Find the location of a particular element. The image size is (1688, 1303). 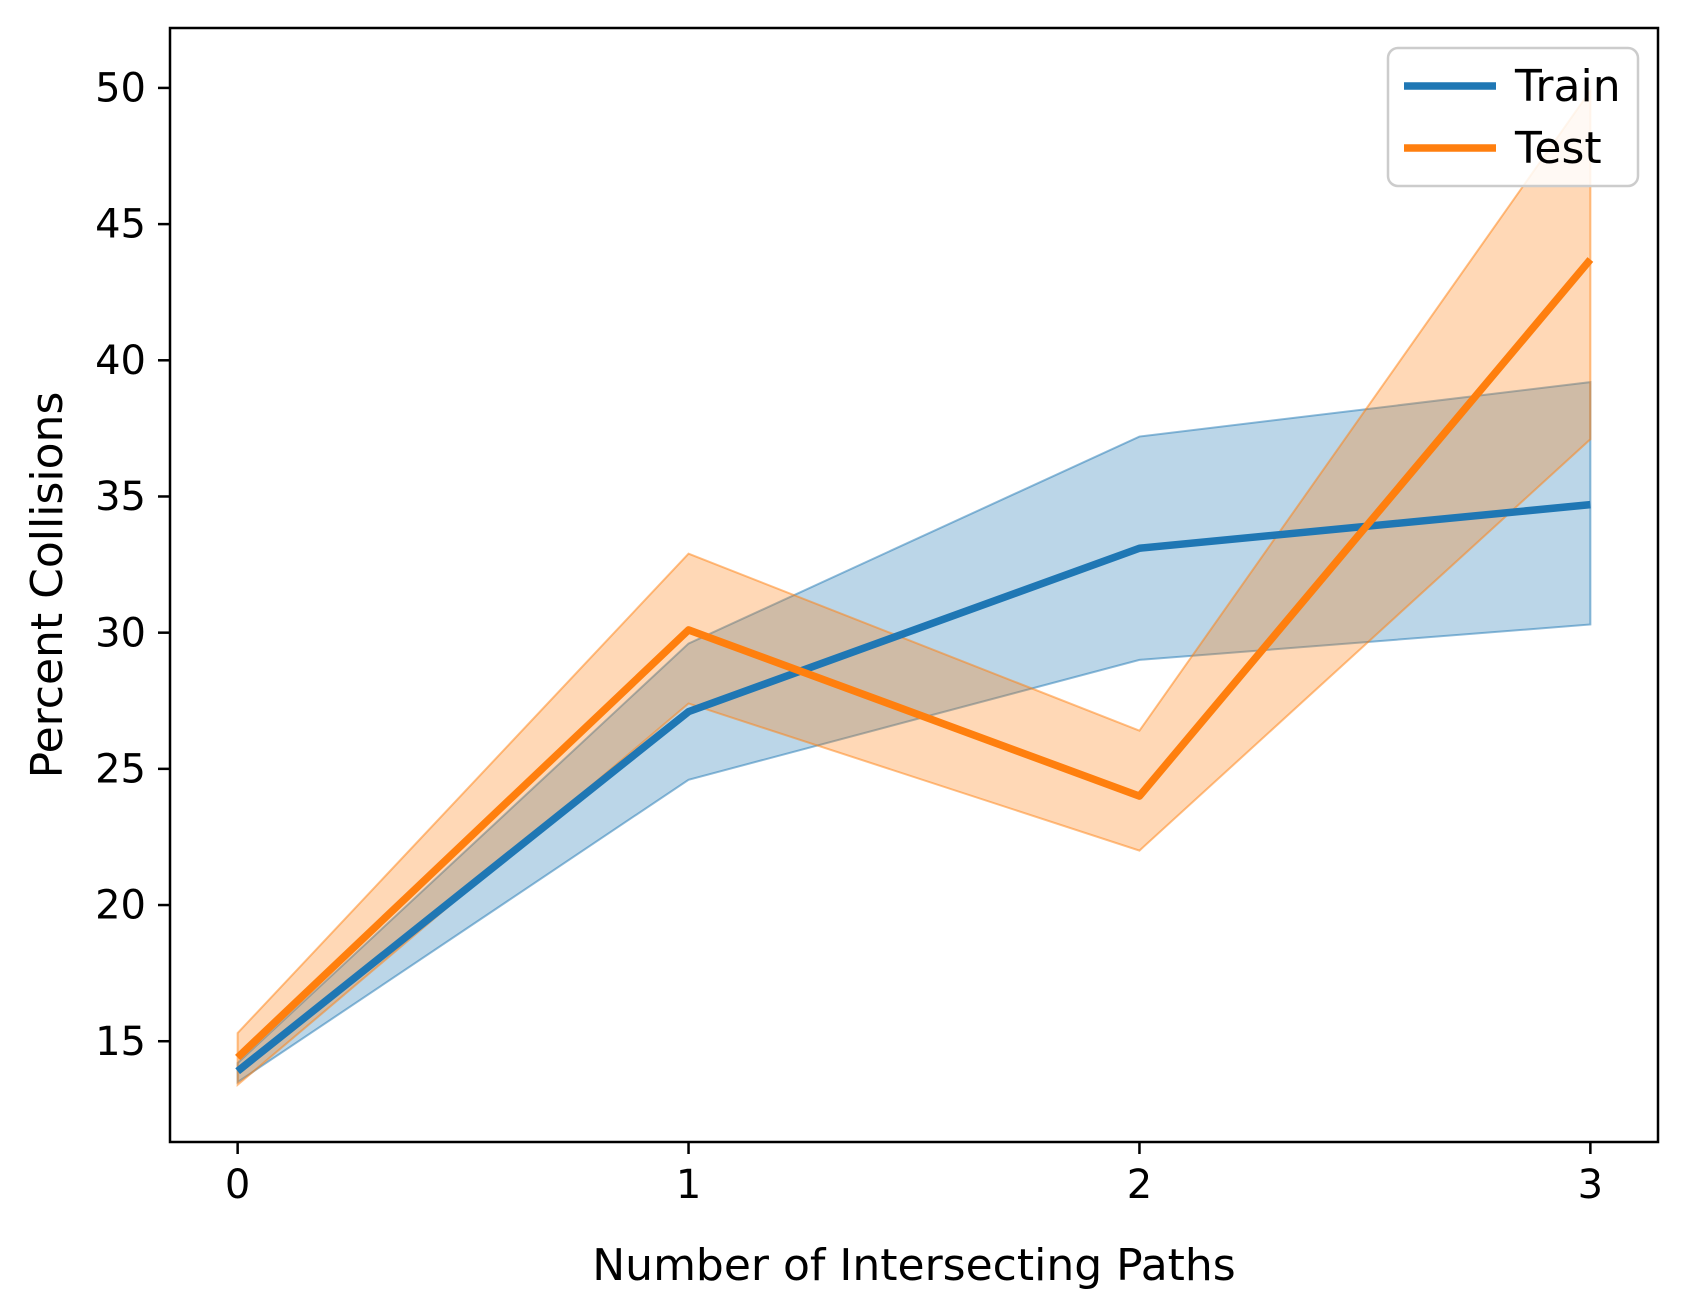

legend: Train Test is located at coordinates (1513, 117).